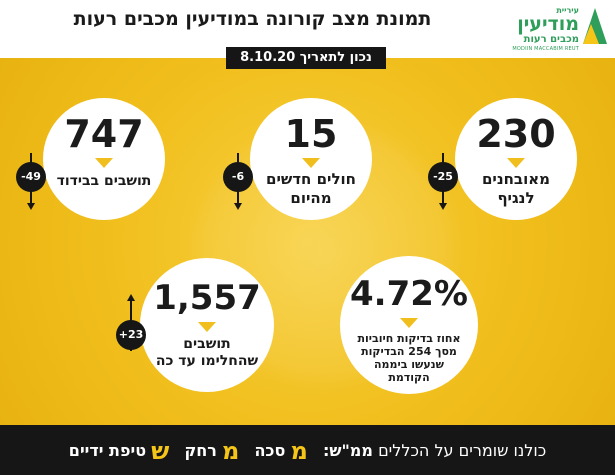  What do you see at coordinates (462, 450) in the screenshot?
I see `footer-intro: כולנו שומרים על הכללים` at bounding box center [462, 450].